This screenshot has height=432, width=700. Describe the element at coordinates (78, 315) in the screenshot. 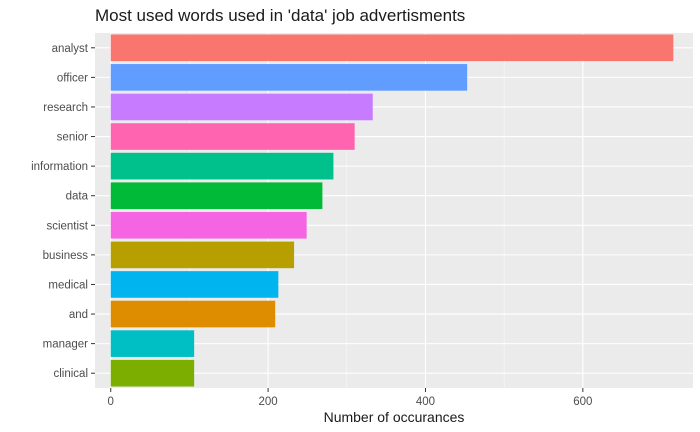

I see `y-tick-label: and` at that location.